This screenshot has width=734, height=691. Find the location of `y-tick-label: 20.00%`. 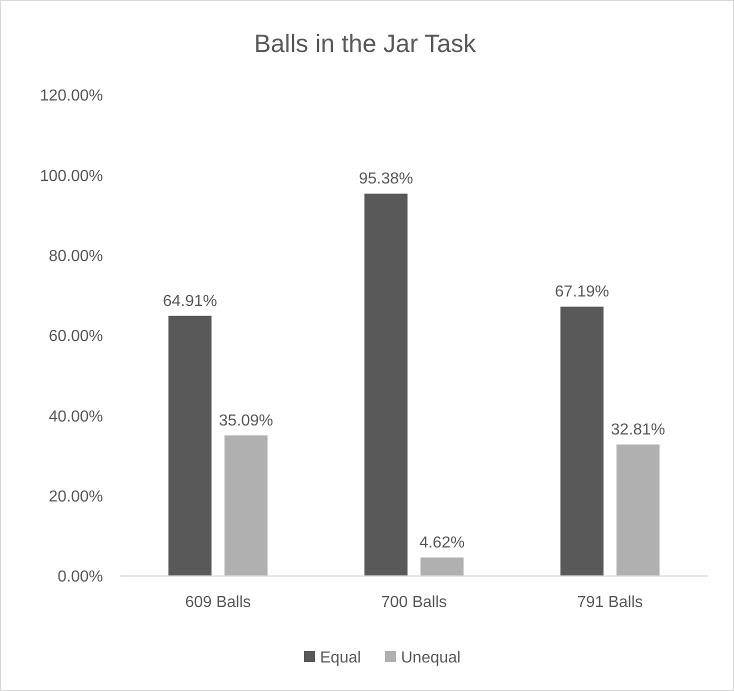

y-tick-label: 20.00% is located at coordinates (75, 497).